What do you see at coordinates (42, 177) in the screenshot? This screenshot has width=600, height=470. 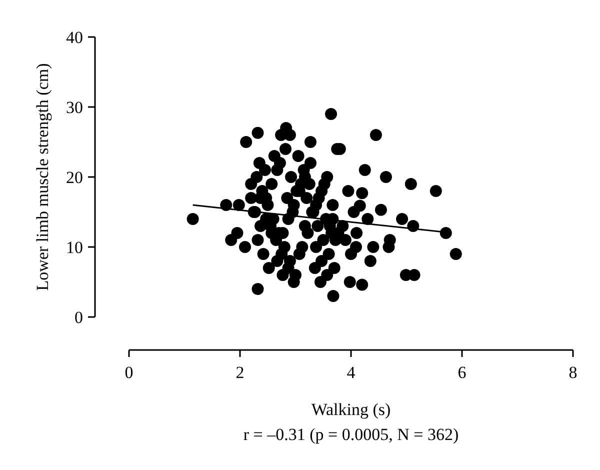 I see `y-axis-title: Lower limb muscle strength (cm)` at bounding box center [42, 177].